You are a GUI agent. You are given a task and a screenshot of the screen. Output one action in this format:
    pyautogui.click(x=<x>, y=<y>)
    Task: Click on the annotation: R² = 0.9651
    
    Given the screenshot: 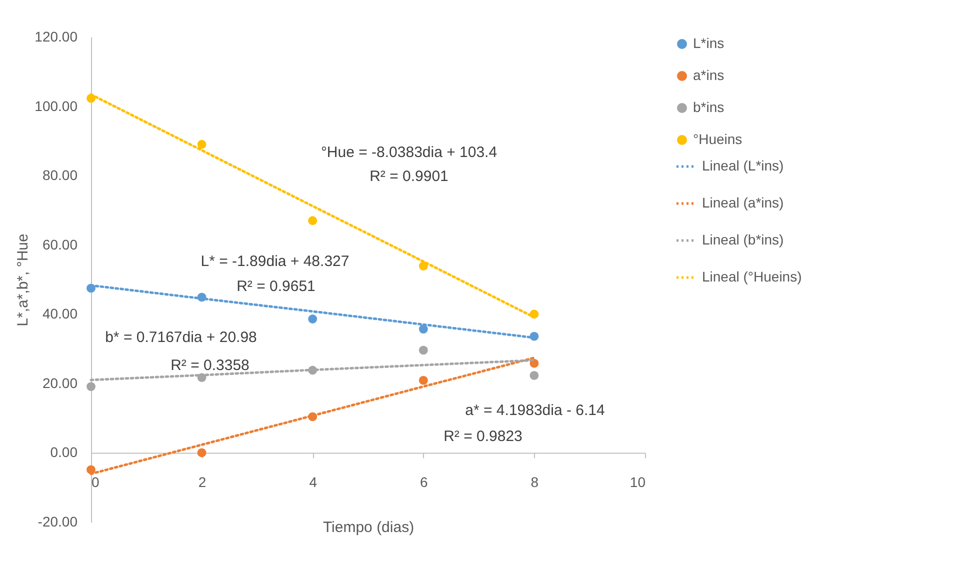 What is the action you would take?
    pyautogui.click(x=276, y=286)
    